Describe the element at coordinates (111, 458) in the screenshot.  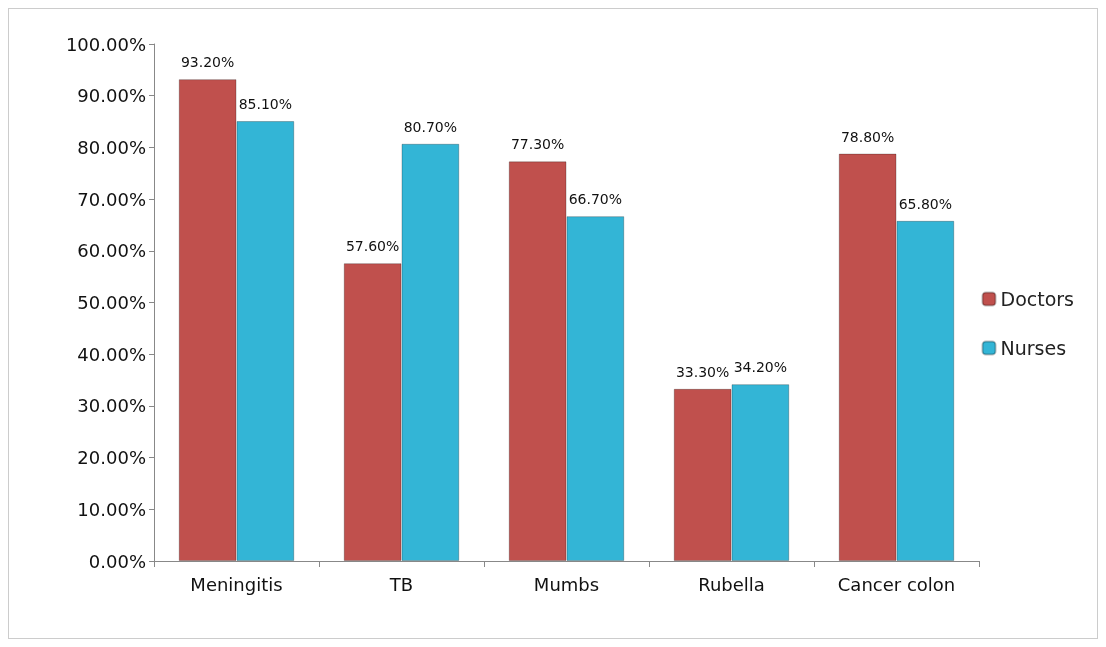
I see `y-tick-label: 20.00%` at that location.